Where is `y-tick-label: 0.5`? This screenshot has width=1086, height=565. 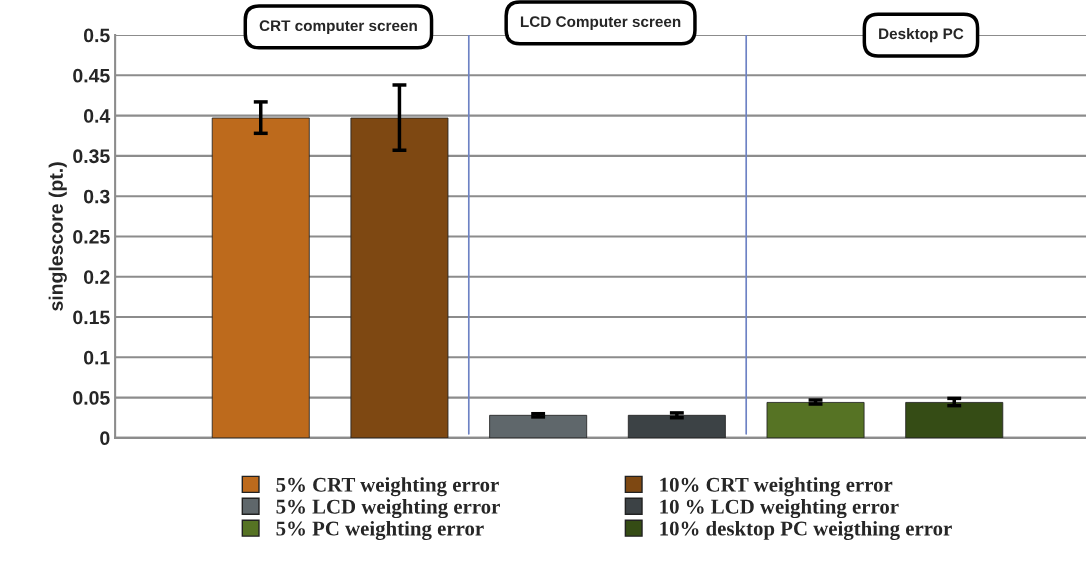
y-tick-label: 0.5 is located at coordinates (97, 35).